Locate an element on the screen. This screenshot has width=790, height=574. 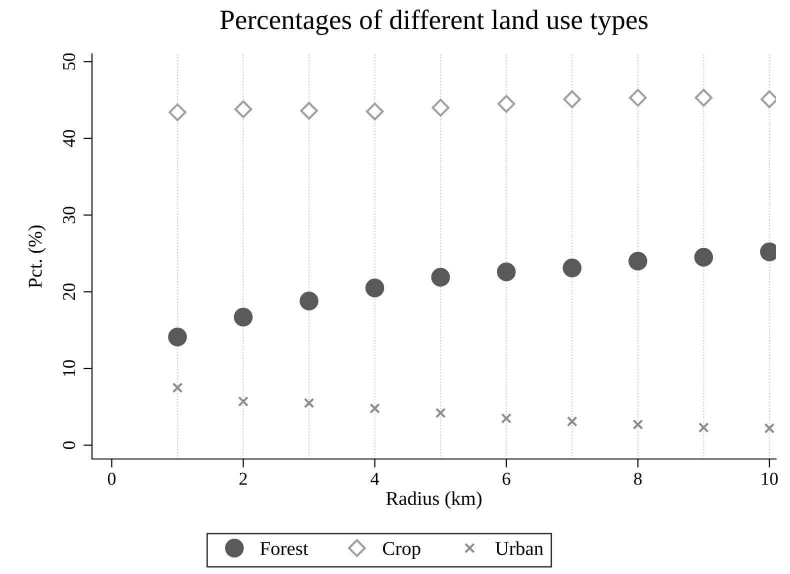
x-tick-label: 4 is located at coordinates (375, 478).